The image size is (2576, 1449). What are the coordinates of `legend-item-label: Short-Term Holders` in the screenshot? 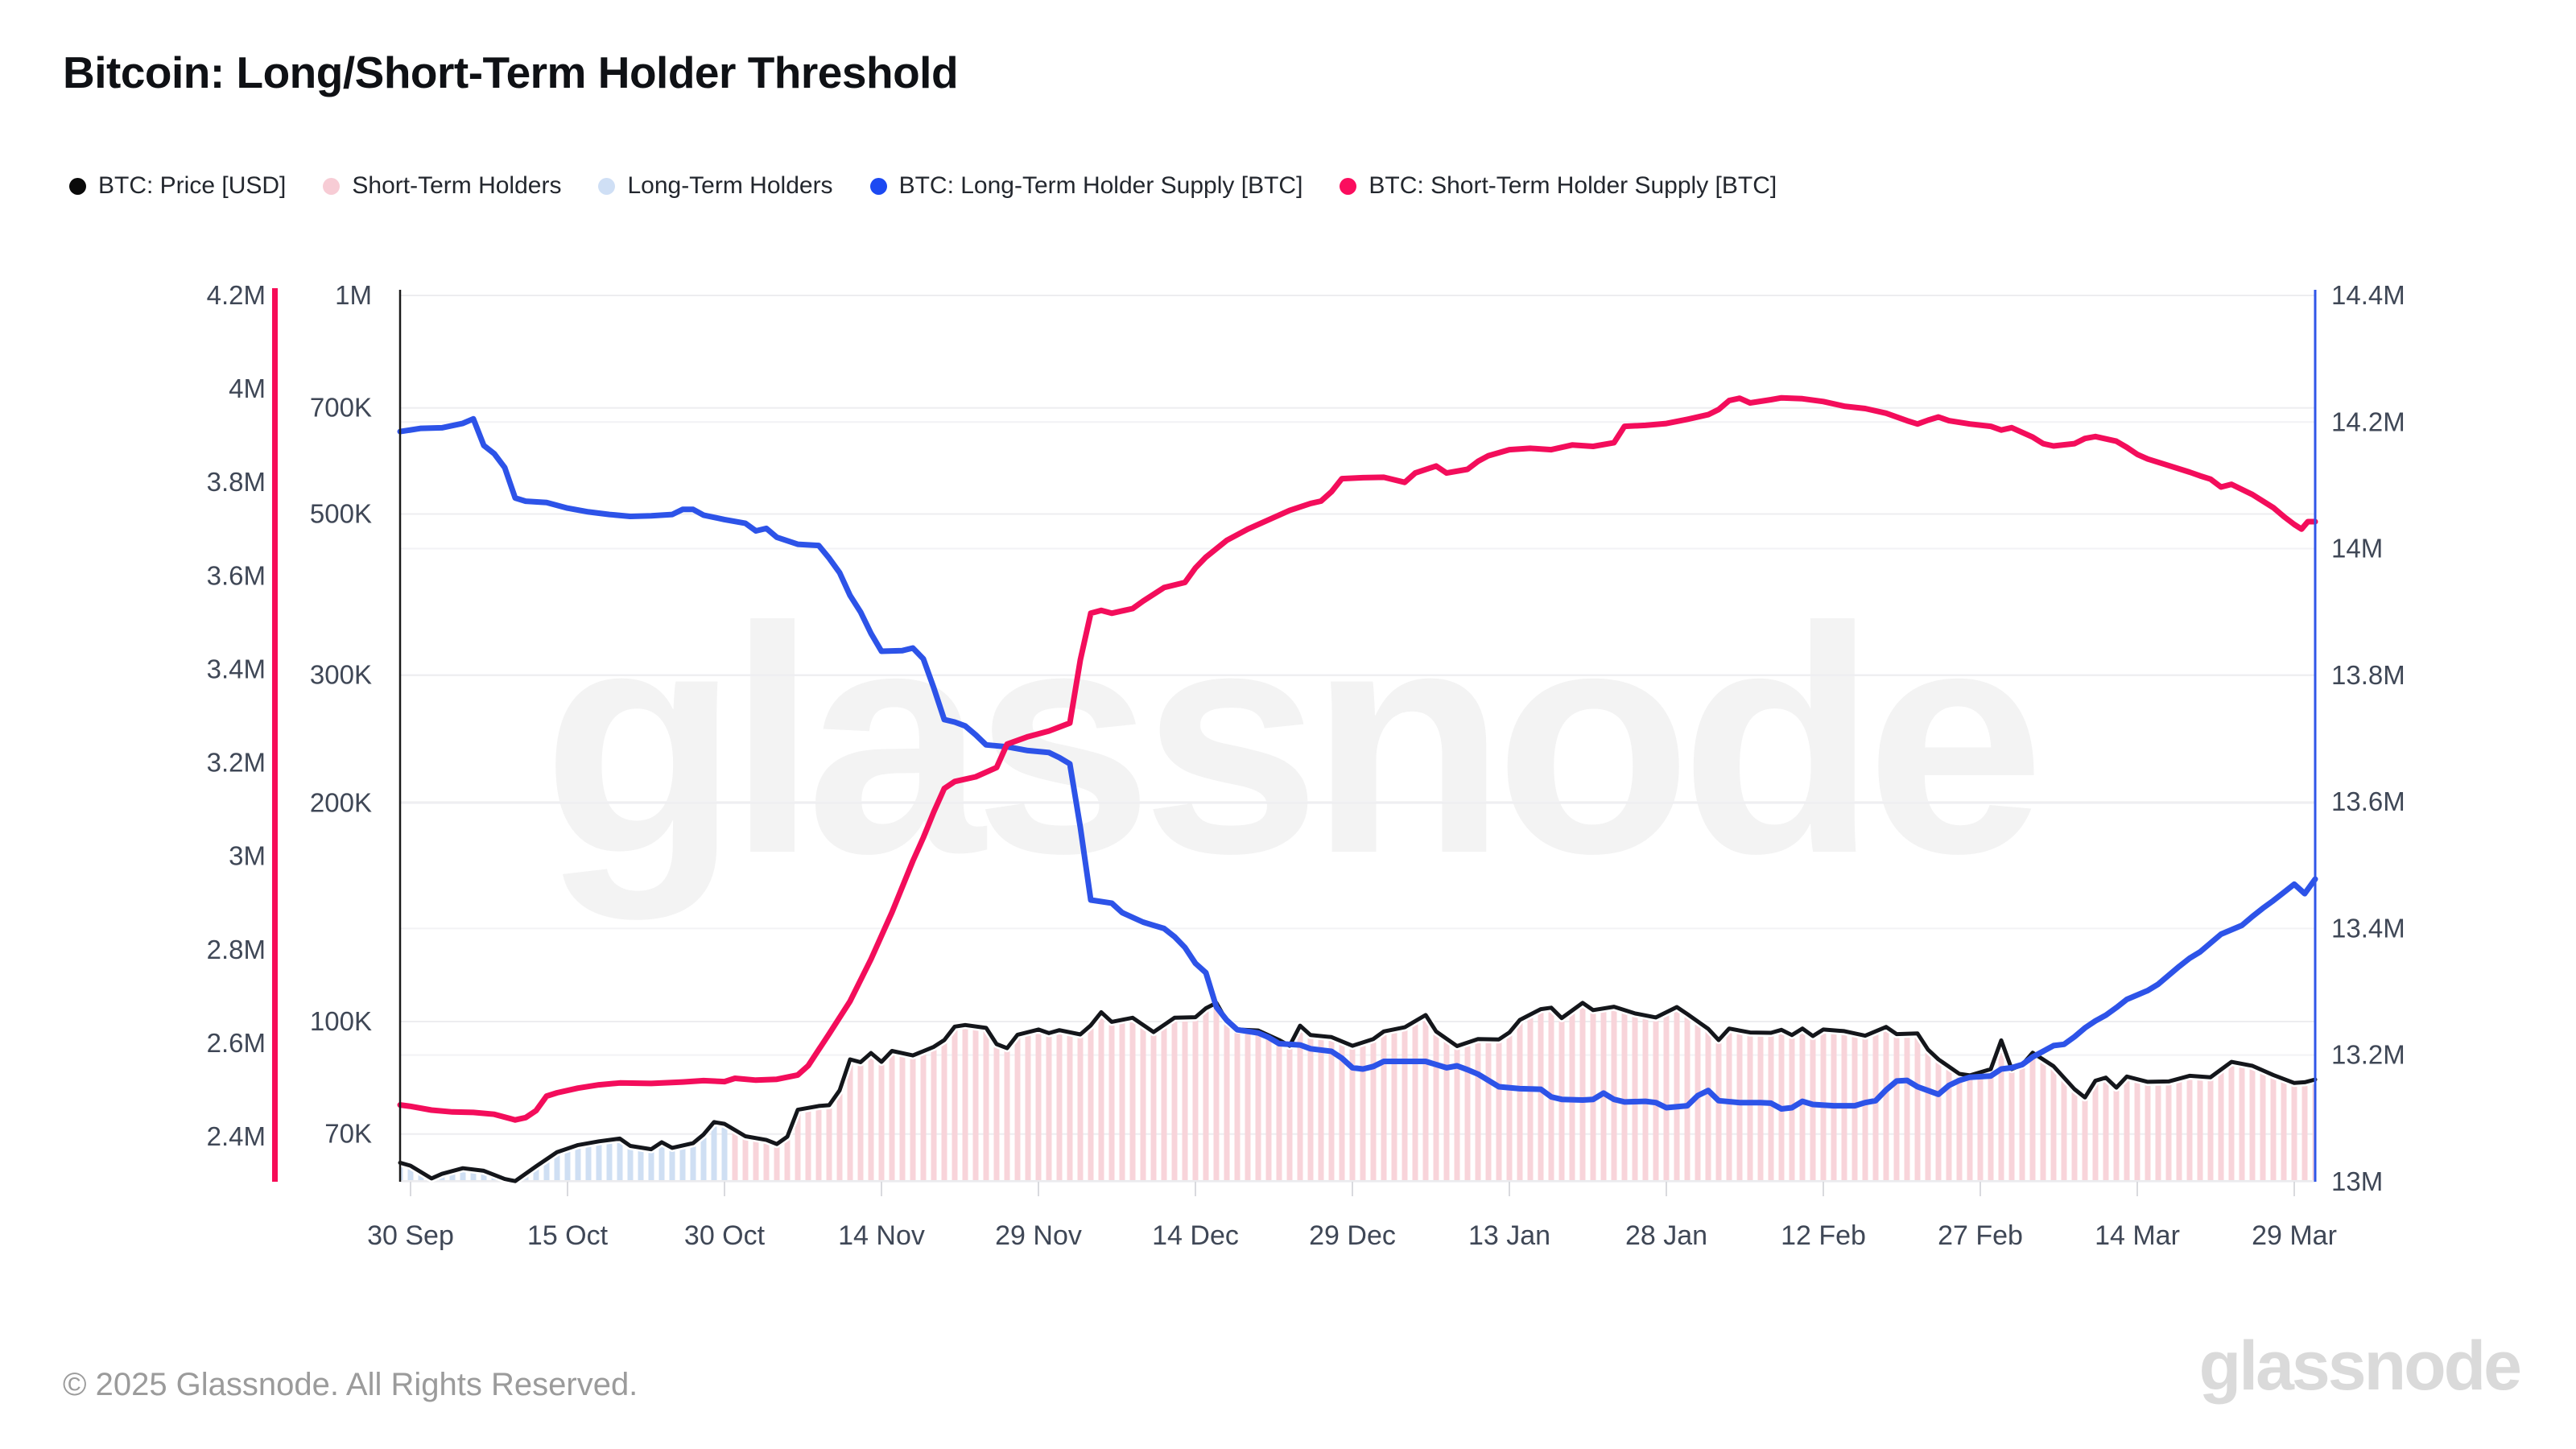 It's located at (457, 185).